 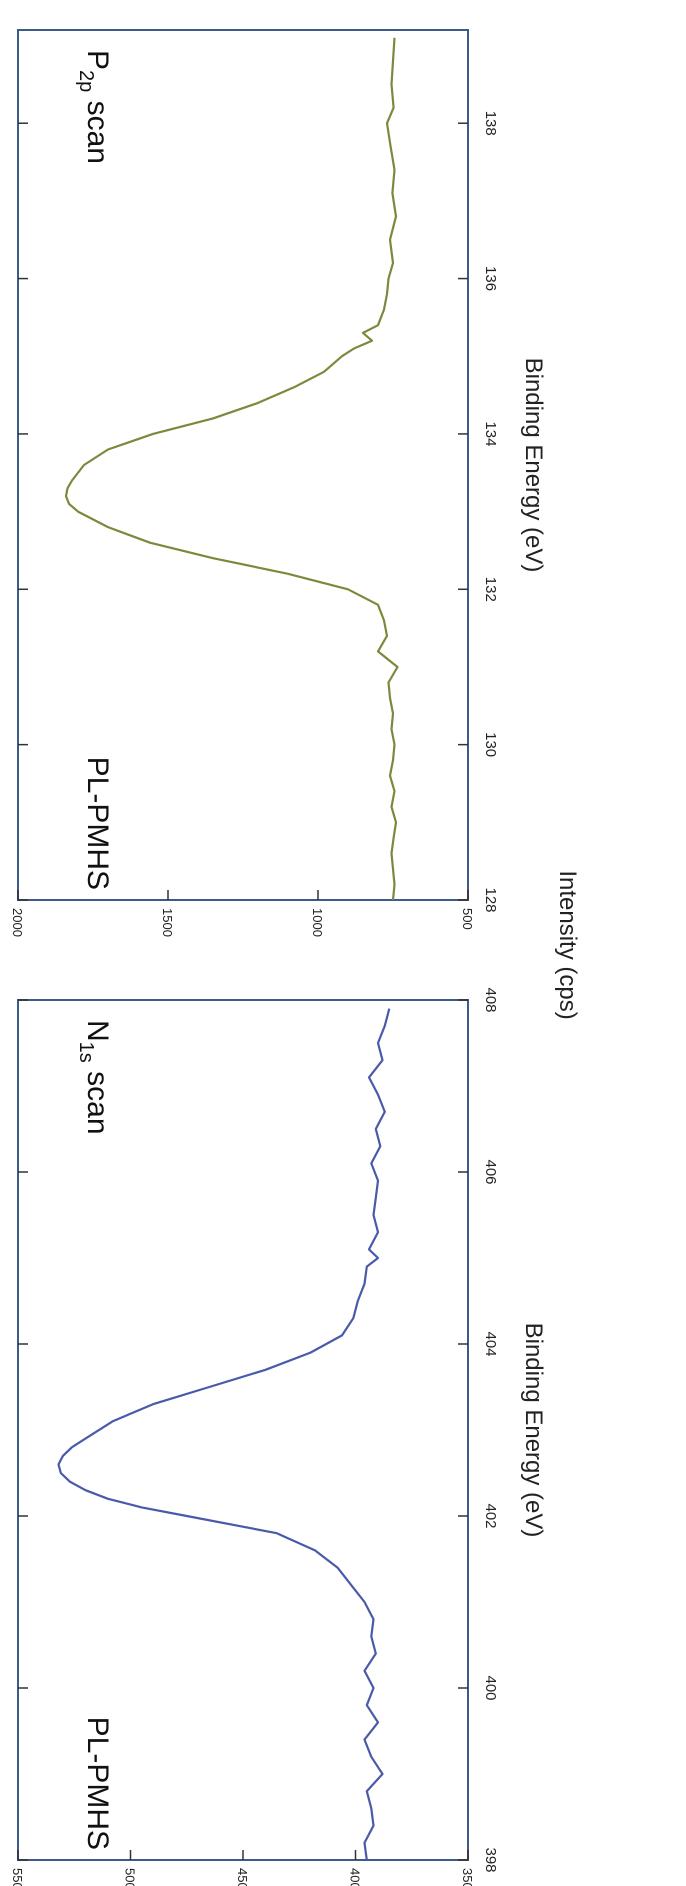 What do you see at coordinates (490, 1171) in the screenshot?
I see `x-tick-label: 406` at bounding box center [490, 1171].